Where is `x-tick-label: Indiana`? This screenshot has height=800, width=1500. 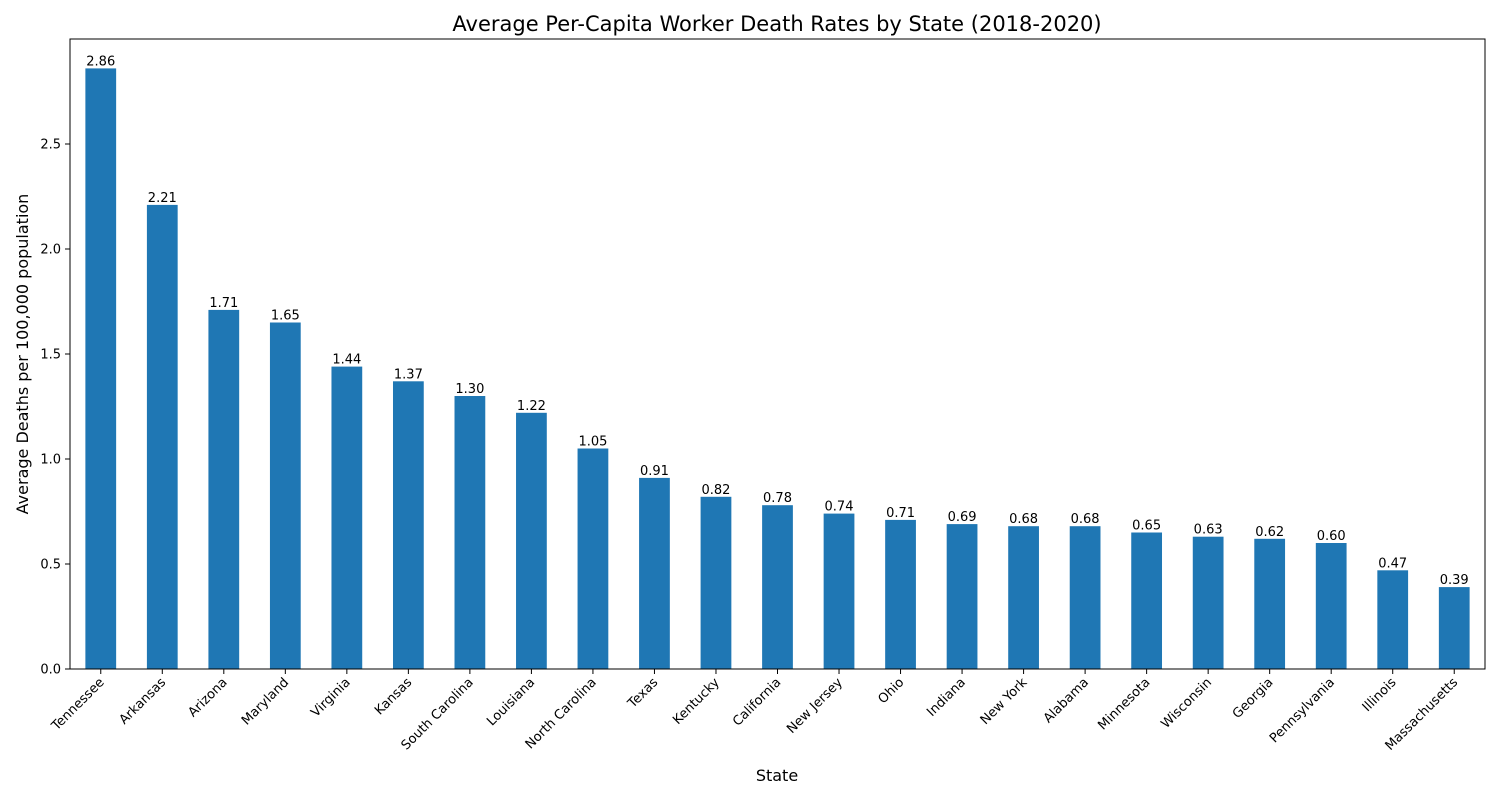 x-tick-label: Indiana is located at coordinates (946, 697).